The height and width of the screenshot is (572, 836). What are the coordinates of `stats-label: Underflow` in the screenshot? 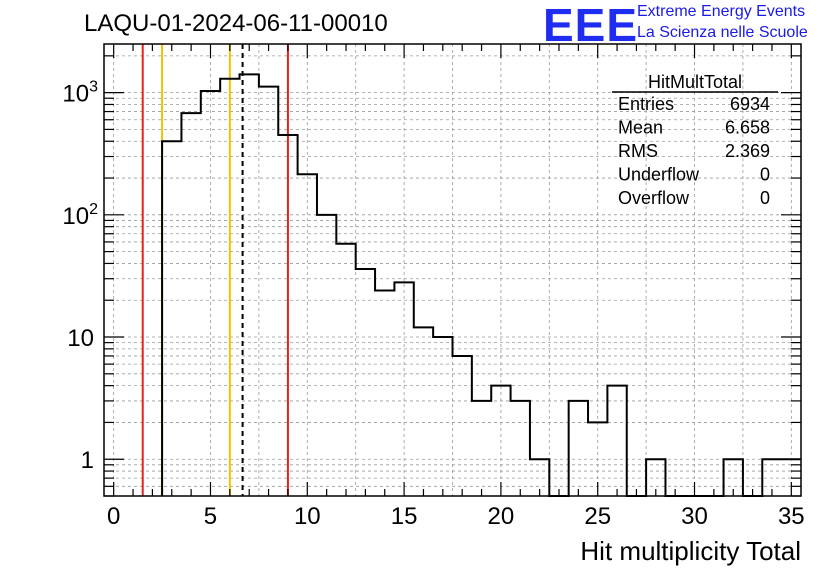 It's located at (659, 175).